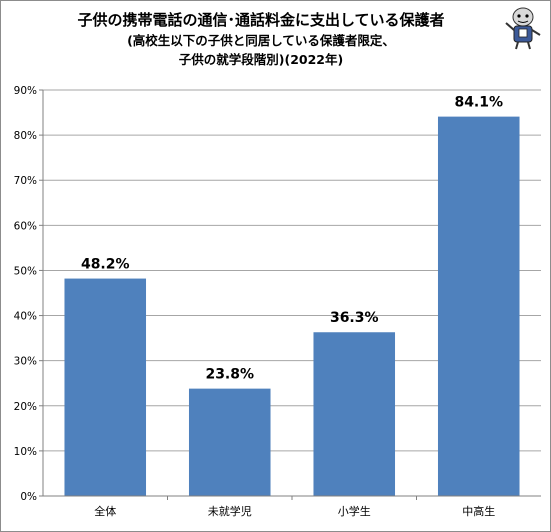 The height and width of the screenshot is (532, 551). I want to click on data-label-4: 84.1%, so click(478, 103).